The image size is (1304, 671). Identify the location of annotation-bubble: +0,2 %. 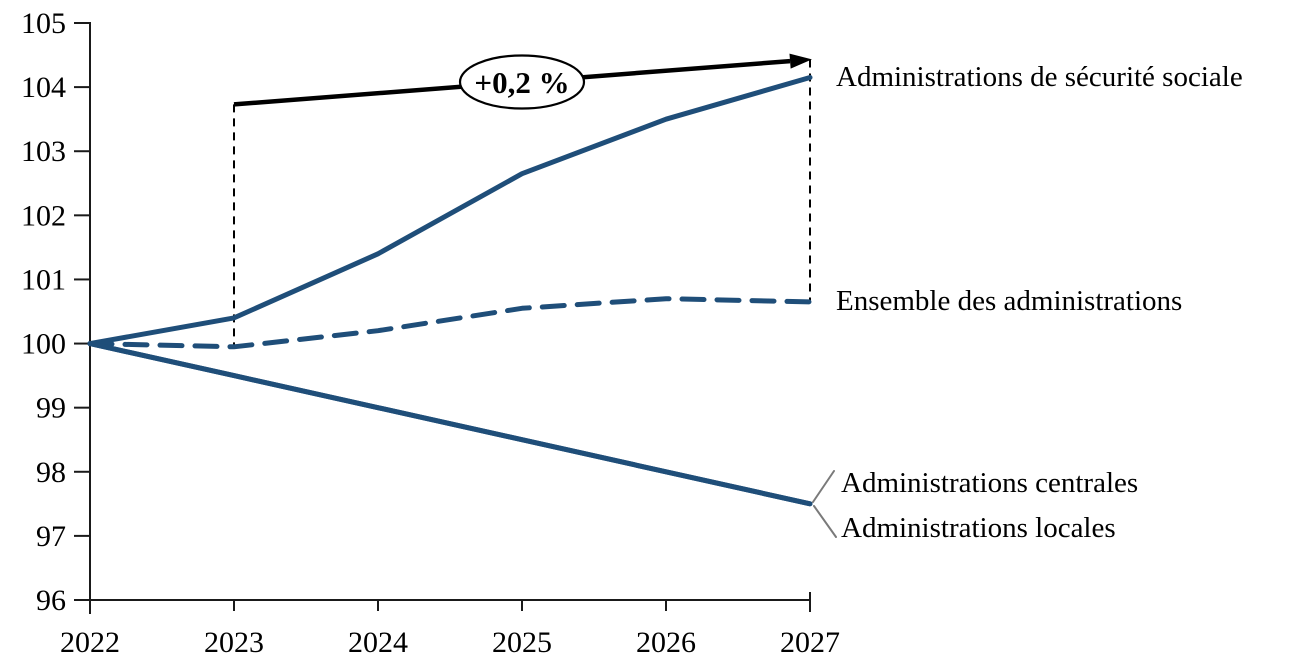
(522, 82).